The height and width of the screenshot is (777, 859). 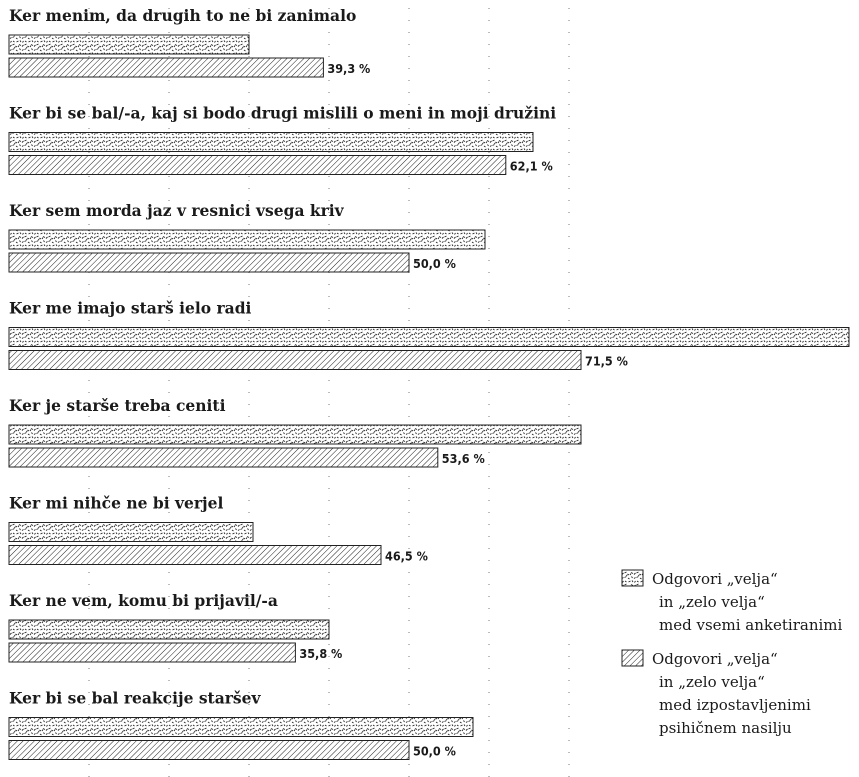 I want to click on legend-text: med izpostavljenimi, so click(x=735, y=705).